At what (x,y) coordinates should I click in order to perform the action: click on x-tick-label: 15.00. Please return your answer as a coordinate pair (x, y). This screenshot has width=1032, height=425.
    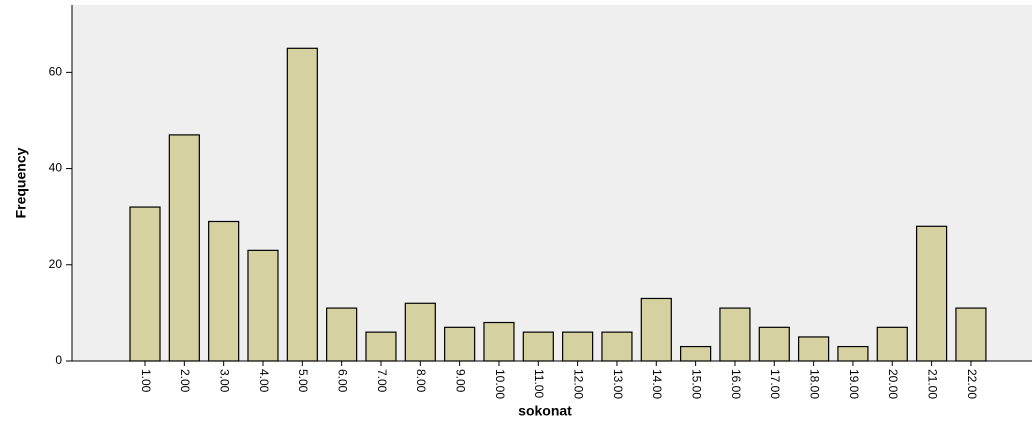
    Looking at the image, I should click on (696, 384).